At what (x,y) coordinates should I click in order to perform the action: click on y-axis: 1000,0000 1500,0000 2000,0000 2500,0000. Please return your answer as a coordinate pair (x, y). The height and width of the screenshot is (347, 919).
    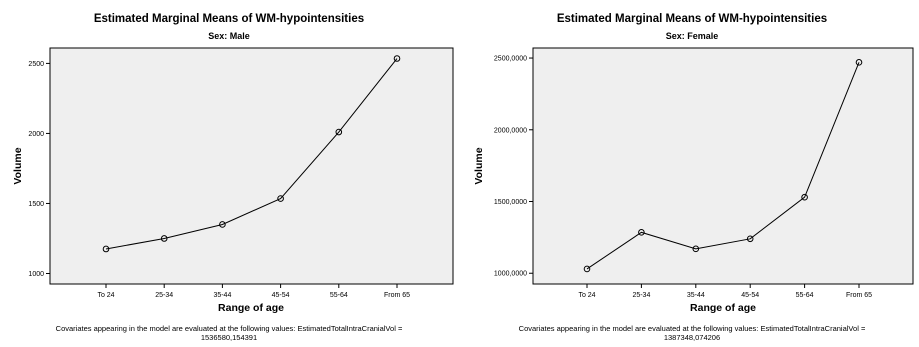
    Looking at the image, I should click on (513, 167).